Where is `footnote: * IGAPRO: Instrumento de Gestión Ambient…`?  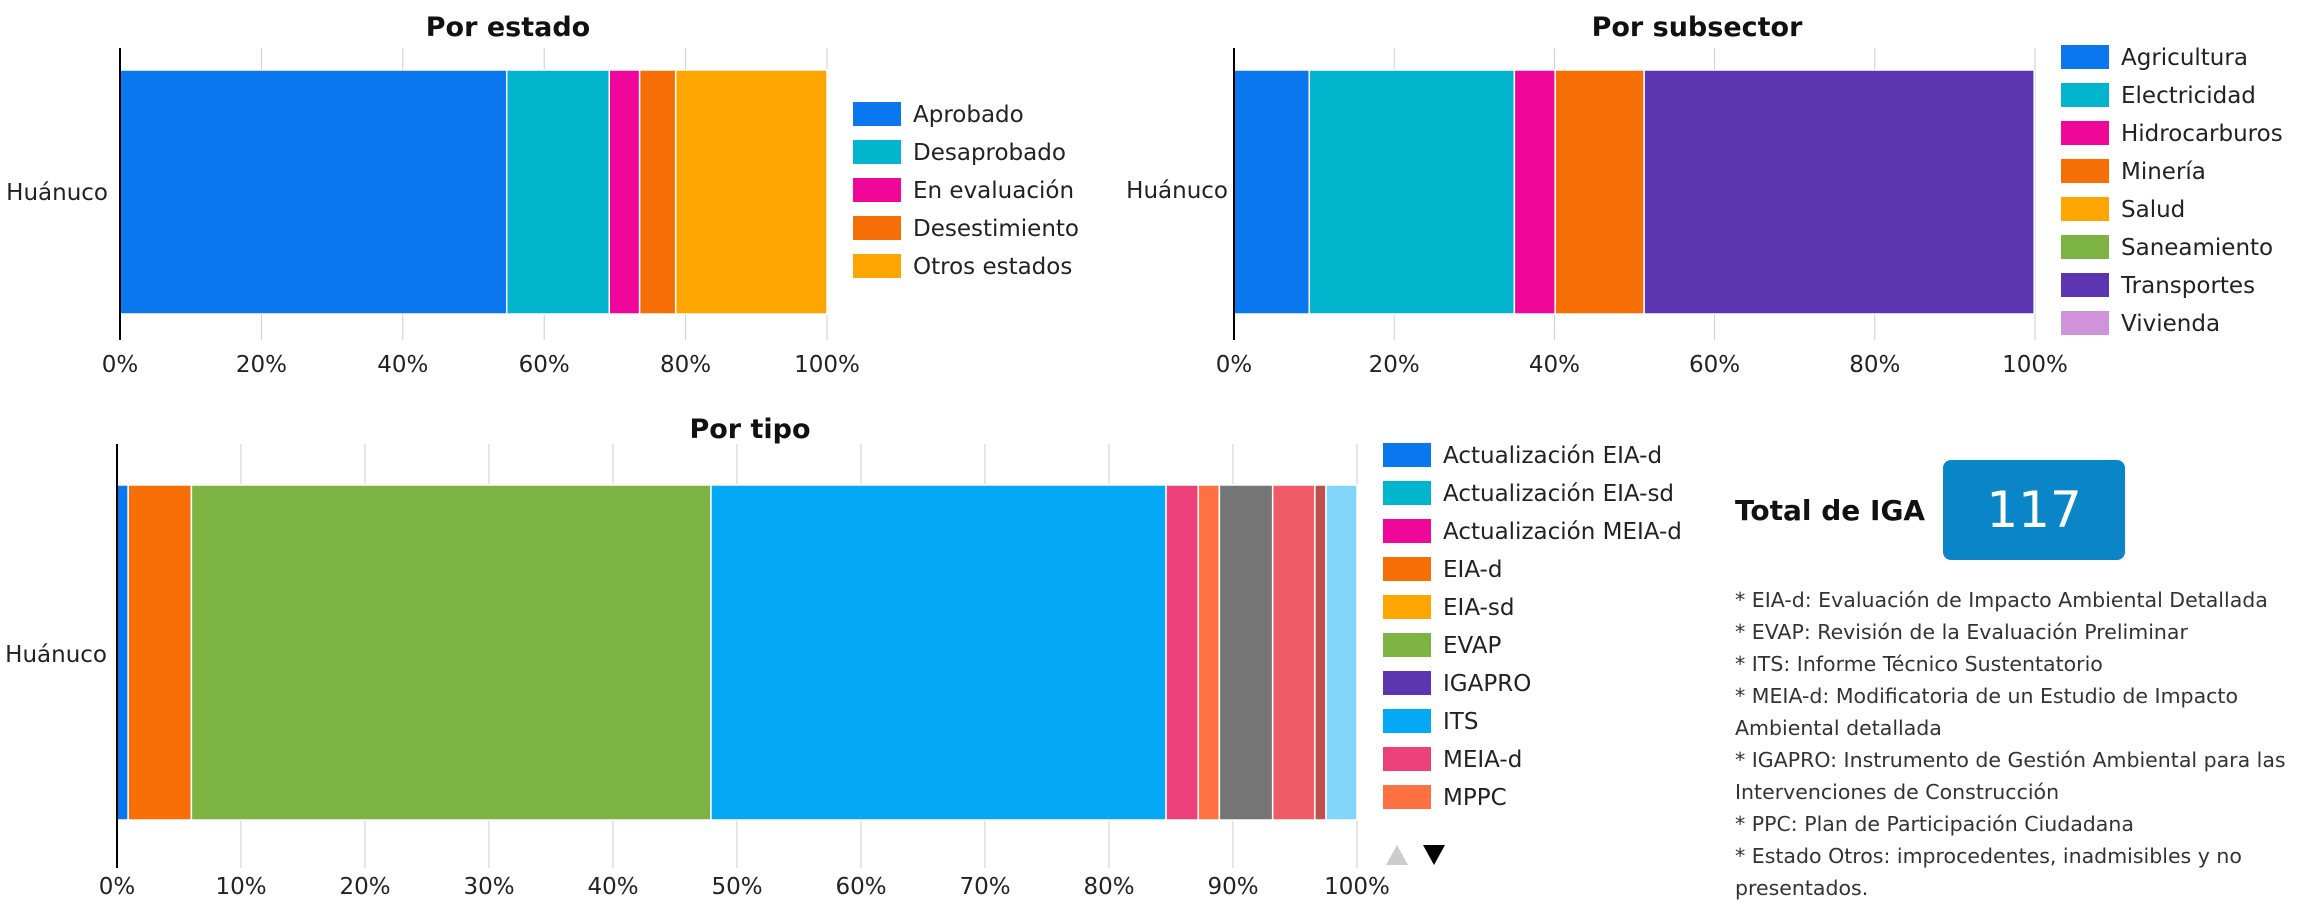
footnote: * IGAPRO: Instrumento de Gestión Ambient… is located at coordinates (2010, 776).